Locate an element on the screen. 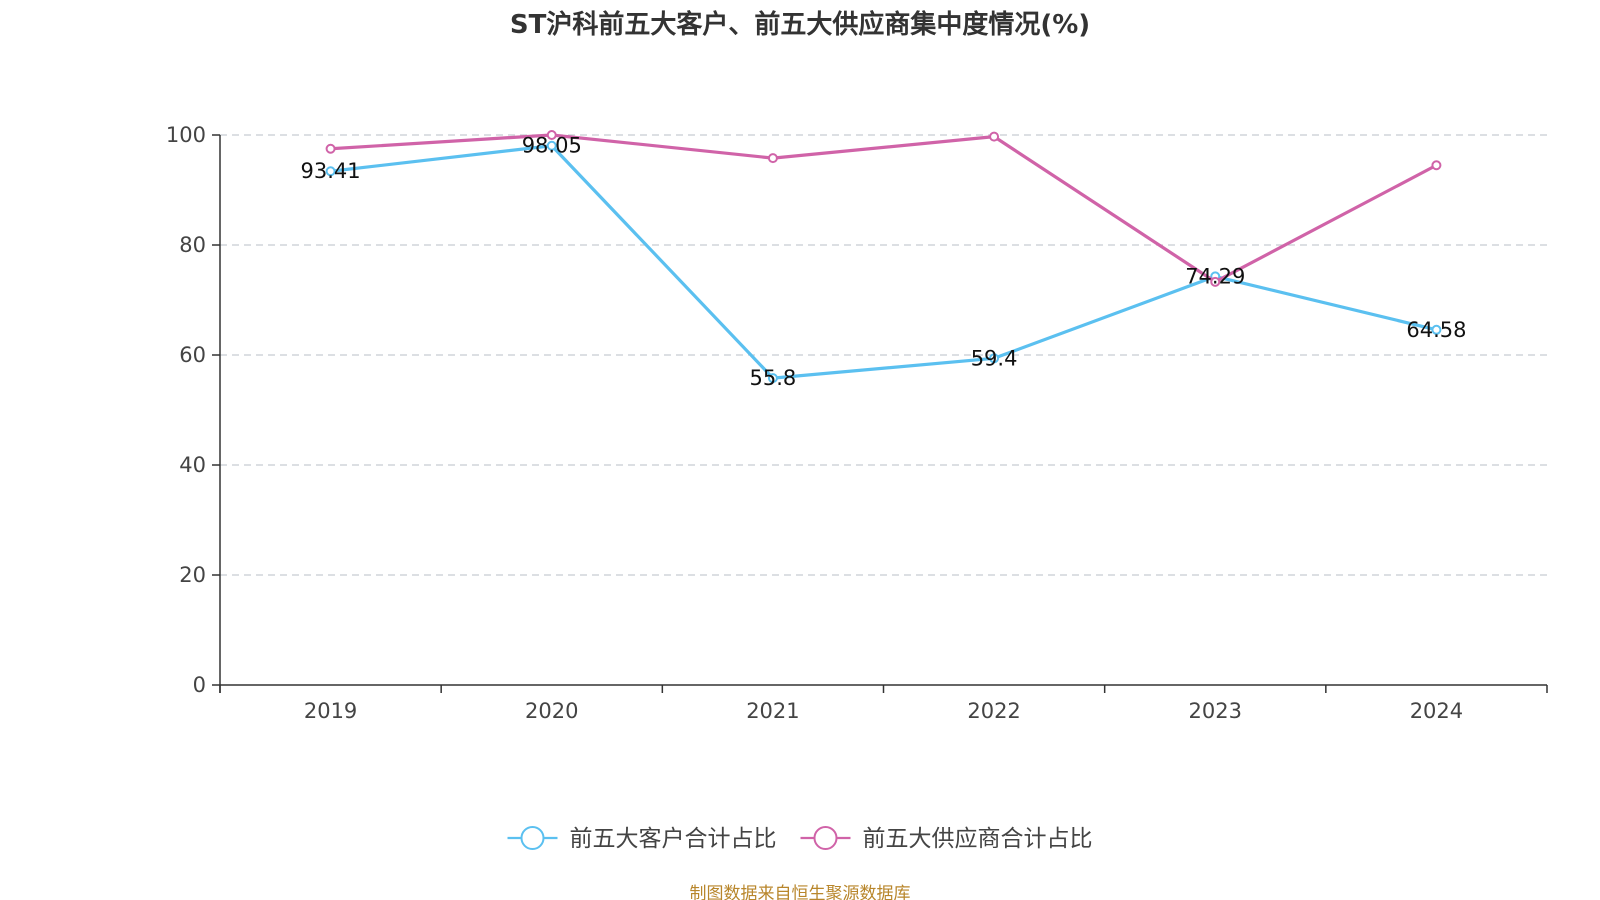 The width and height of the screenshot is (1600, 900). data-label-2024: 64.58 is located at coordinates (1436, 330).